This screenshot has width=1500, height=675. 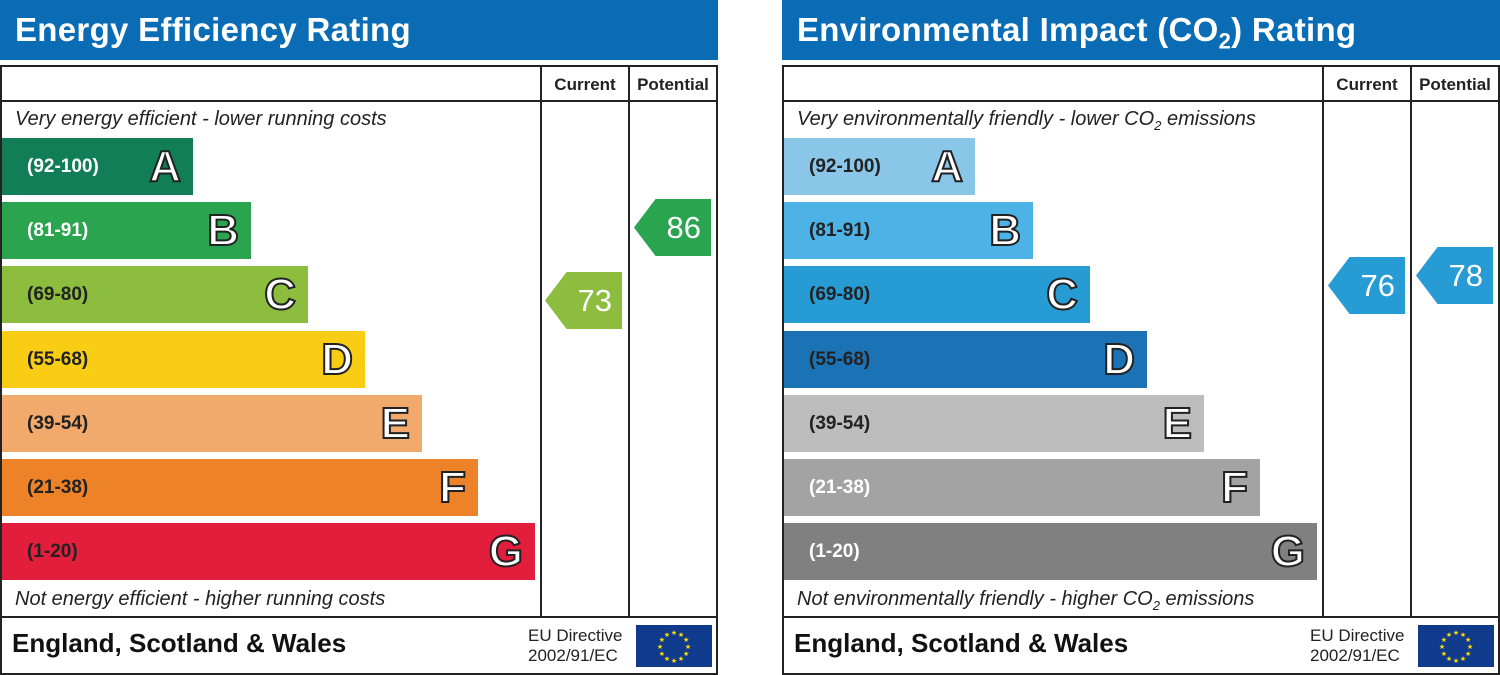 I want to click on chart-title: Energy Efficiency Rating, so click(x=359, y=30).